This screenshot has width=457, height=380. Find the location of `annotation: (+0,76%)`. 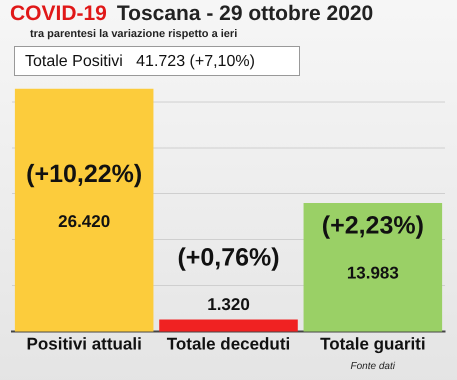

annotation: (+0,76%) is located at coordinates (228, 257).